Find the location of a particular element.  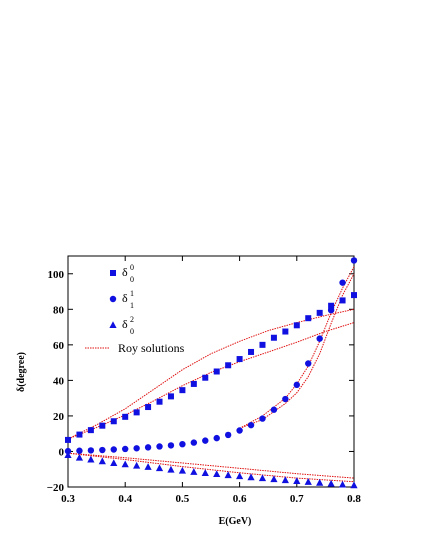

x-axis-label: E(GeV) is located at coordinates (235, 521).